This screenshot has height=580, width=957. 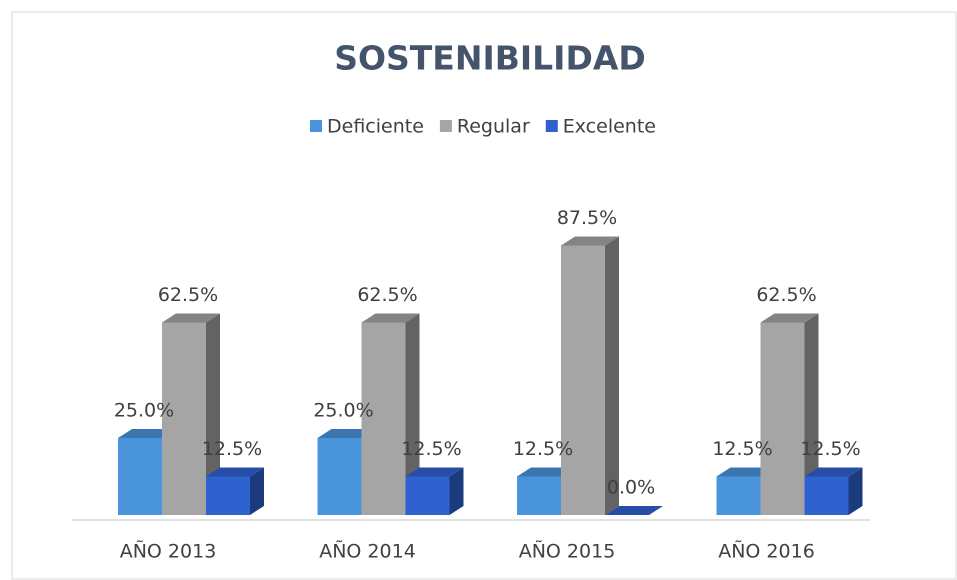 I want to click on legend-label: Regular, so click(x=493, y=127).